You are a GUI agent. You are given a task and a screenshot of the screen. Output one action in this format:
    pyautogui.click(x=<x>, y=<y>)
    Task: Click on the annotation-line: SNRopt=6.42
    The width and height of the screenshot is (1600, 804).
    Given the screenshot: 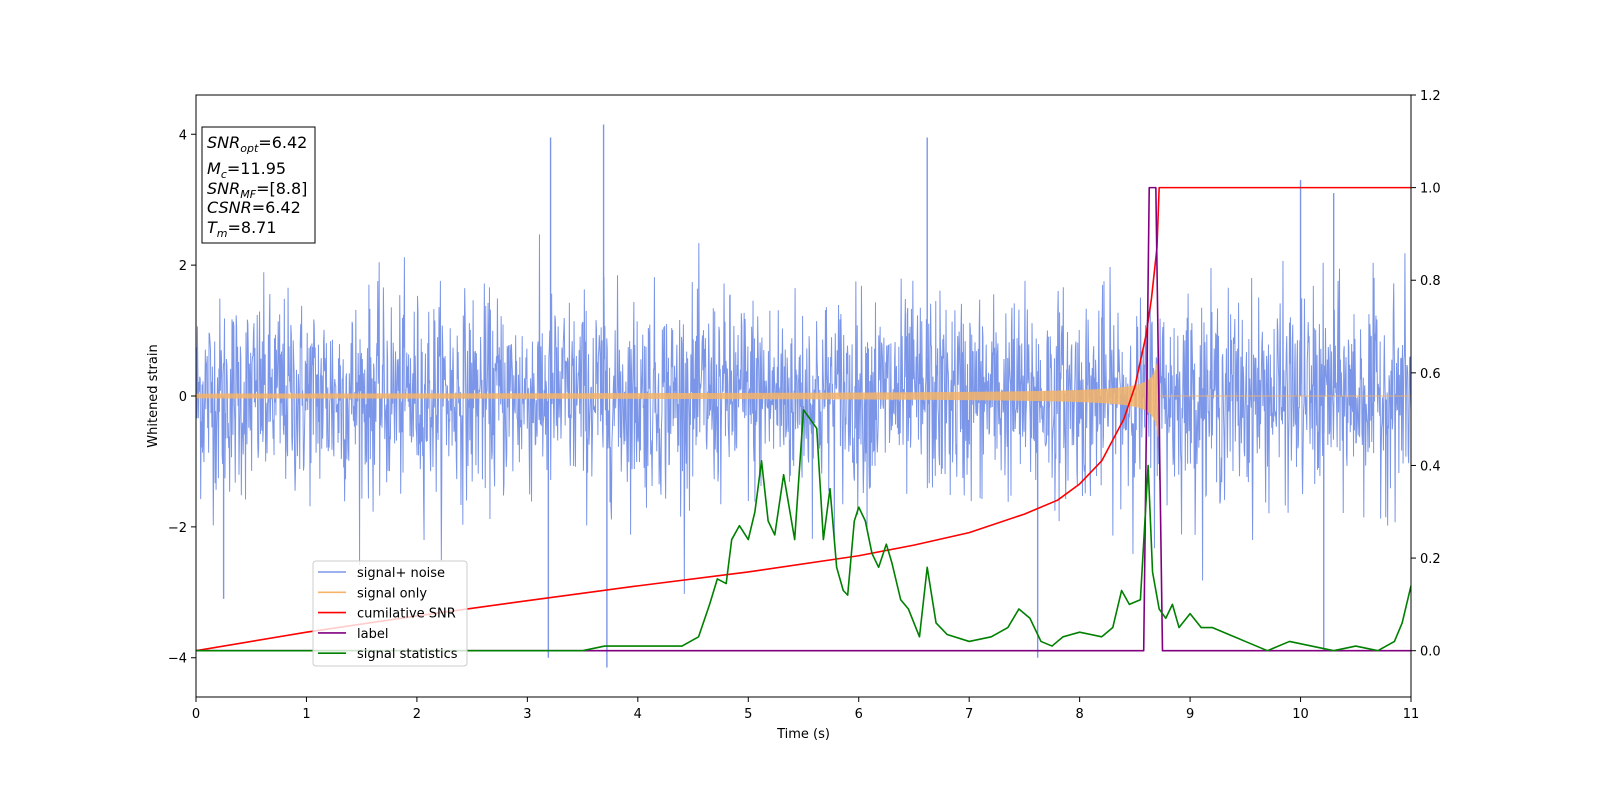 What is the action you would take?
    pyautogui.click(x=257, y=144)
    